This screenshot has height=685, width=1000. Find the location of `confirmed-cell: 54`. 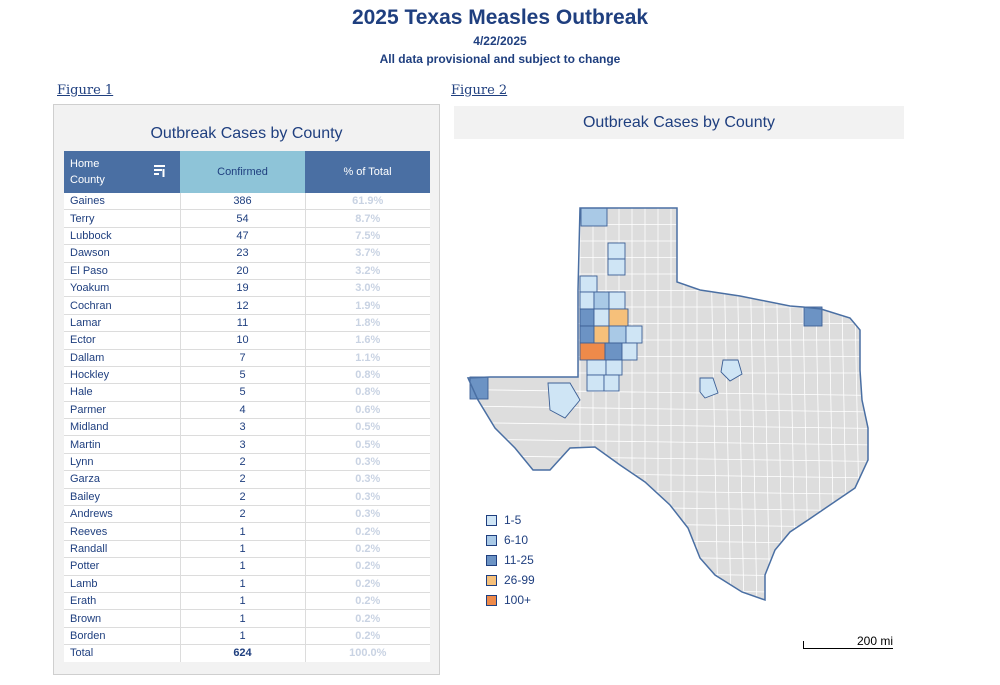

confirmed-cell: 54 is located at coordinates (243, 218).